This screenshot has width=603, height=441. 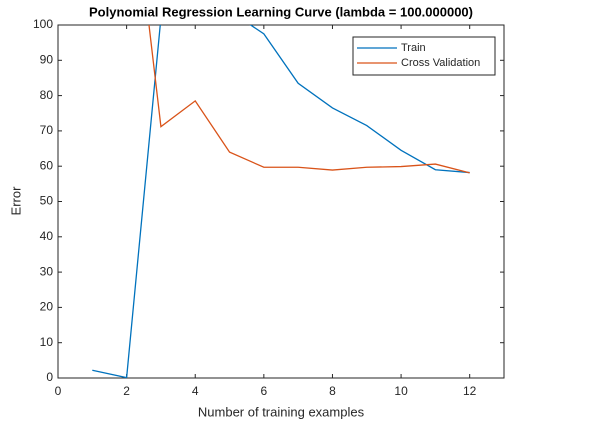 What do you see at coordinates (47, 95) in the screenshot?
I see `y-tick-label: 80` at bounding box center [47, 95].